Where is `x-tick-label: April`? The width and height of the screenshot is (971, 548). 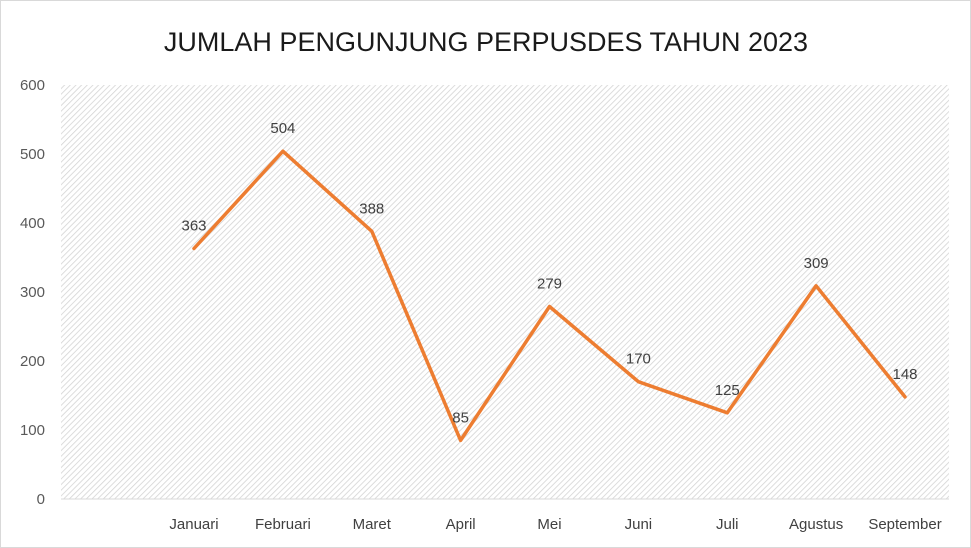
x-tick-label: April is located at coordinates (461, 524).